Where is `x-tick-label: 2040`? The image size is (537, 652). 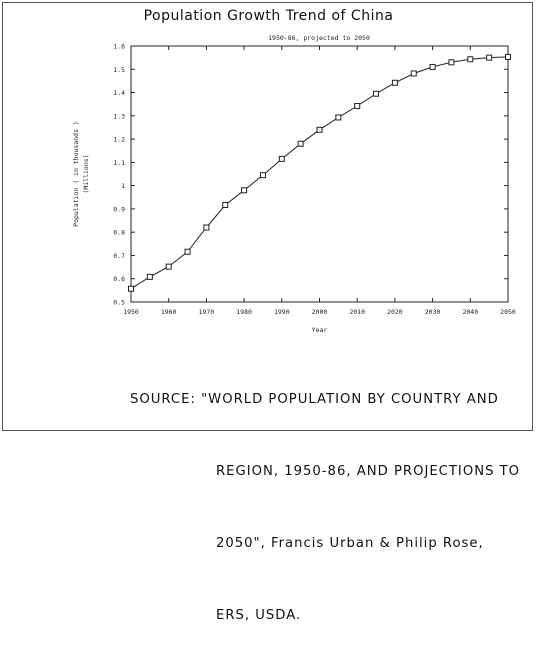 x-tick-label: 2040 is located at coordinates (470, 312).